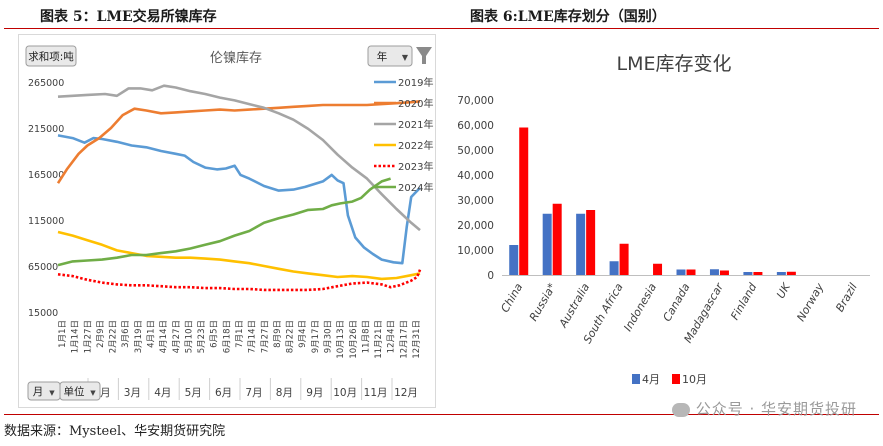 This screenshot has width=883, height=446. I want to click on y-tick-label: 30,000, so click(475, 201).